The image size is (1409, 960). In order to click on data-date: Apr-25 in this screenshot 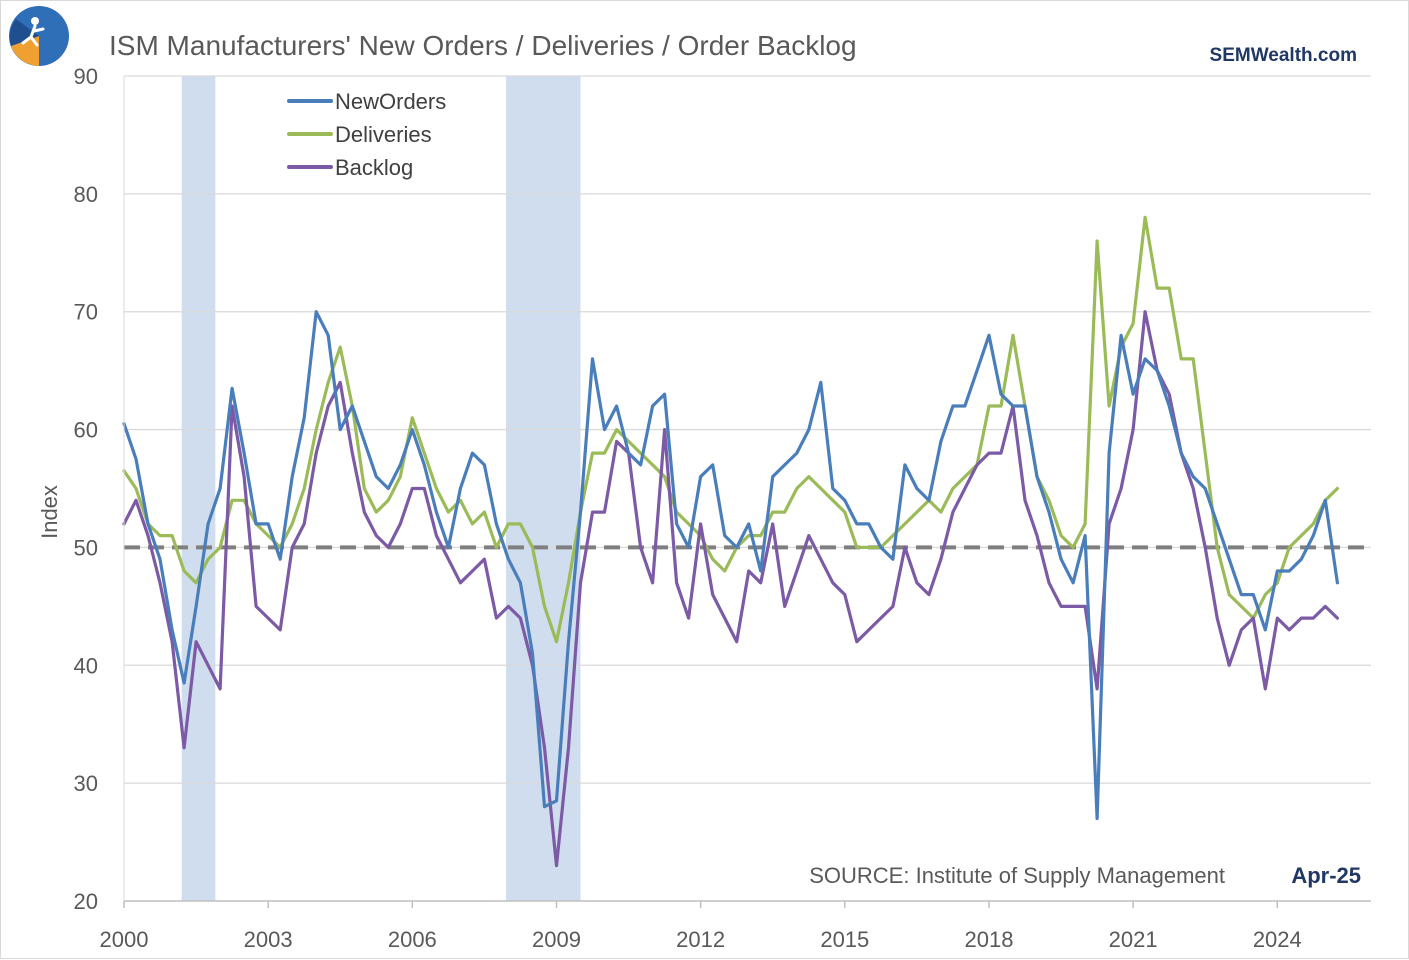, I will do `click(1326, 875)`.